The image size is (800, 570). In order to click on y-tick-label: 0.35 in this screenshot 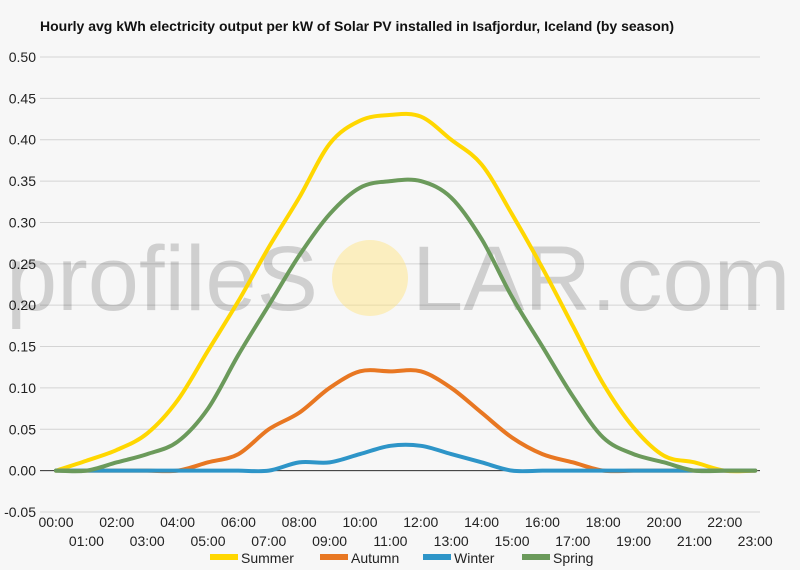, I will do `click(22, 181)`.